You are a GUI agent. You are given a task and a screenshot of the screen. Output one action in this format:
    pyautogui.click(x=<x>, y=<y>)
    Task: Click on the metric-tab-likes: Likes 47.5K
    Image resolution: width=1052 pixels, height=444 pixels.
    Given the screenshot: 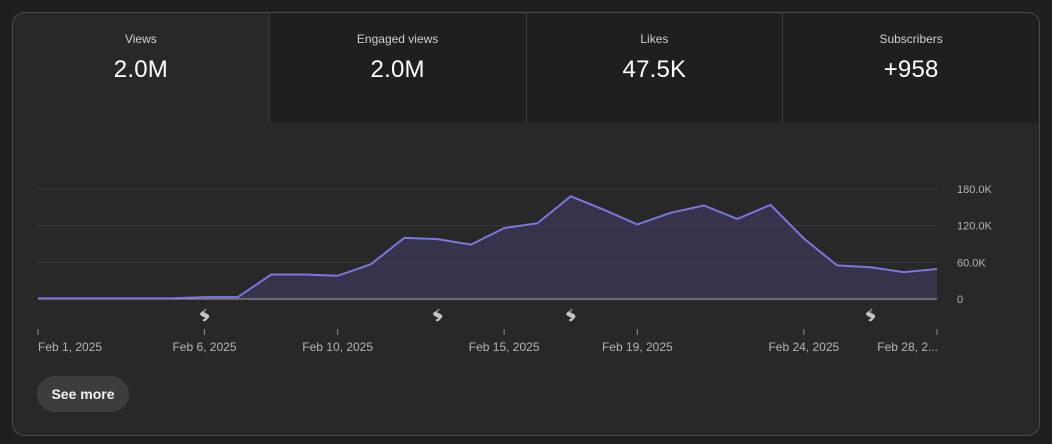 What is the action you would take?
    pyautogui.click(x=655, y=68)
    